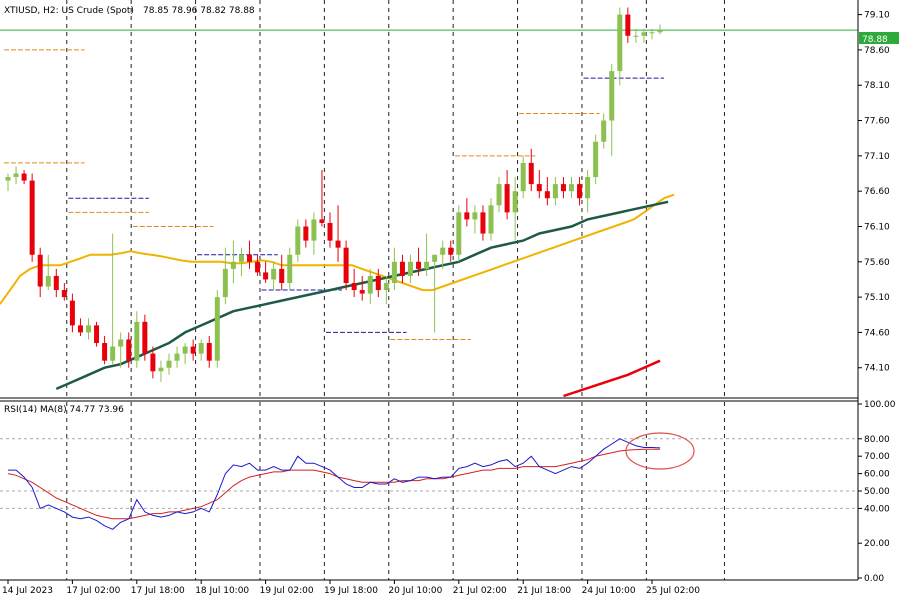 This screenshot has height=604, width=900. What do you see at coordinates (673, 591) in the screenshot?
I see `time-tick-label: 25 Jul 02:00` at bounding box center [673, 591].